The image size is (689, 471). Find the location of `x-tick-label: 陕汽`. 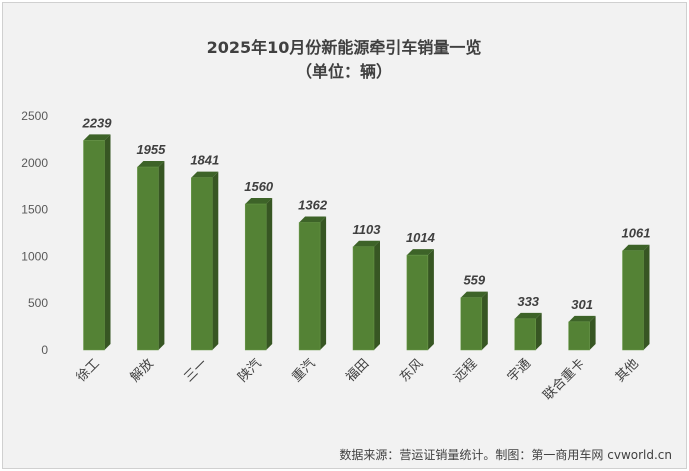

x-tick-label: 陕汽 is located at coordinates (250, 370).